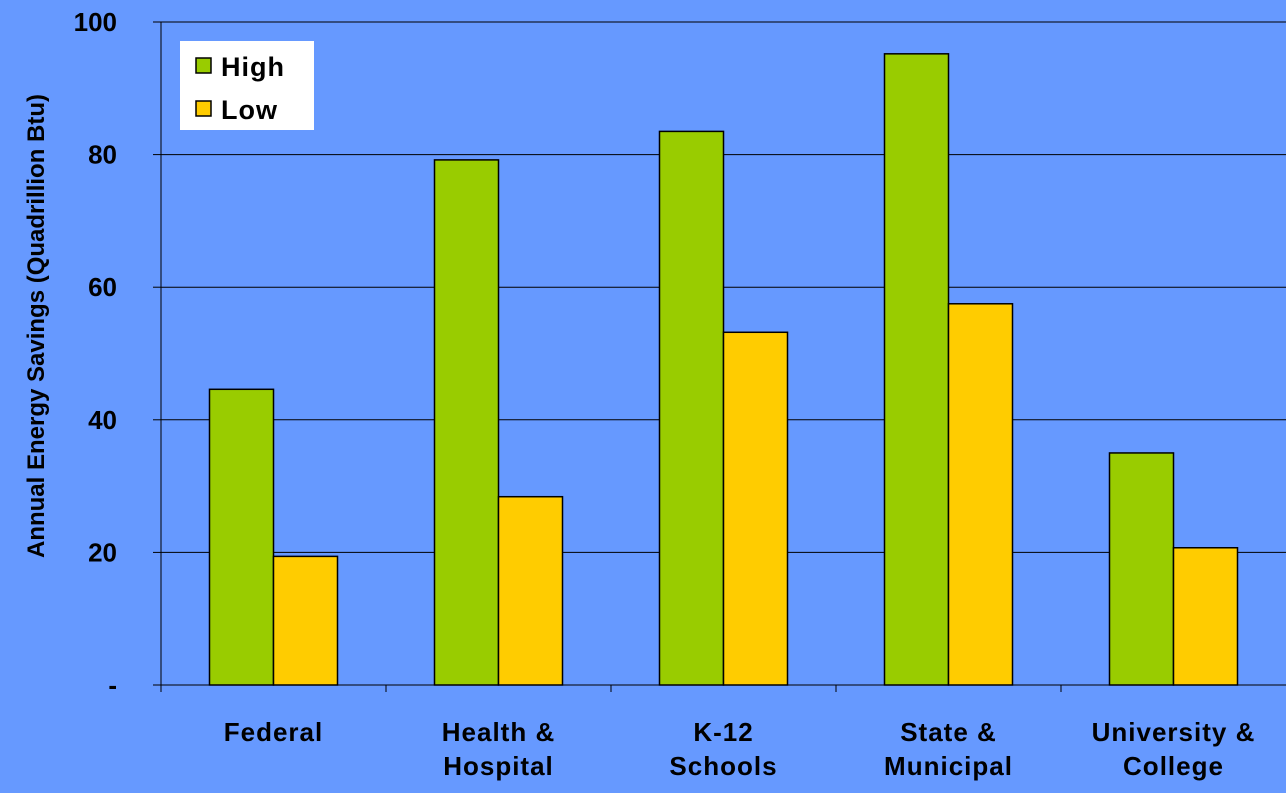  What do you see at coordinates (102, 287) in the screenshot?
I see `y-tick-label: 60` at bounding box center [102, 287].